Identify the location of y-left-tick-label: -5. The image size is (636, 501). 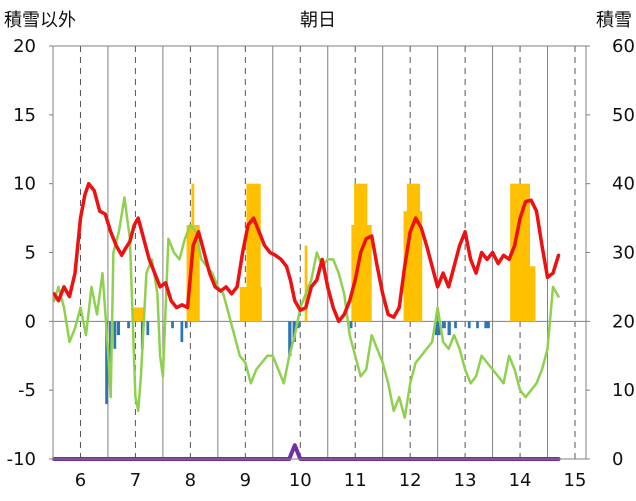
(27, 390).